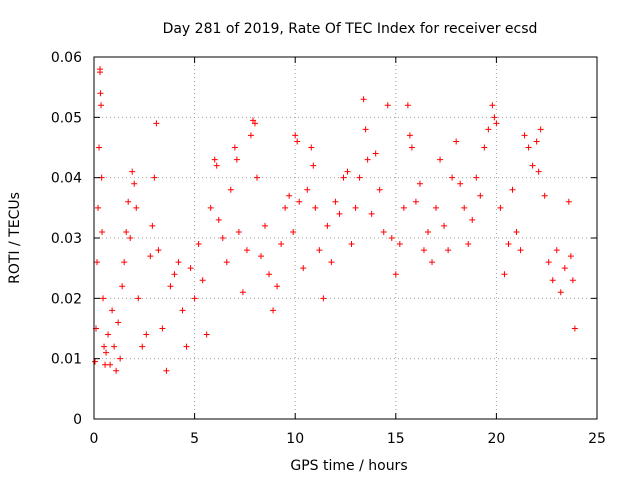 This screenshot has width=640, height=480. I want to click on x-tick-label: 25, so click(597, 439).